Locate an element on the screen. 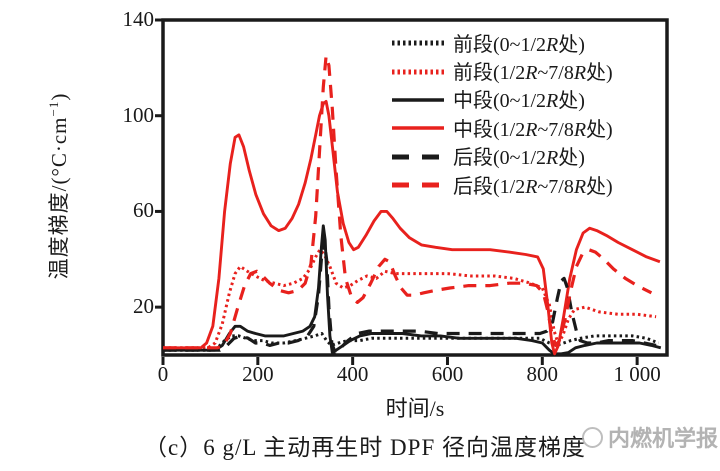 The height and width of the screenshot is (471, 720). legend-entry-4: 后段(0~1/2R处) is located at coordinates (502, 156).